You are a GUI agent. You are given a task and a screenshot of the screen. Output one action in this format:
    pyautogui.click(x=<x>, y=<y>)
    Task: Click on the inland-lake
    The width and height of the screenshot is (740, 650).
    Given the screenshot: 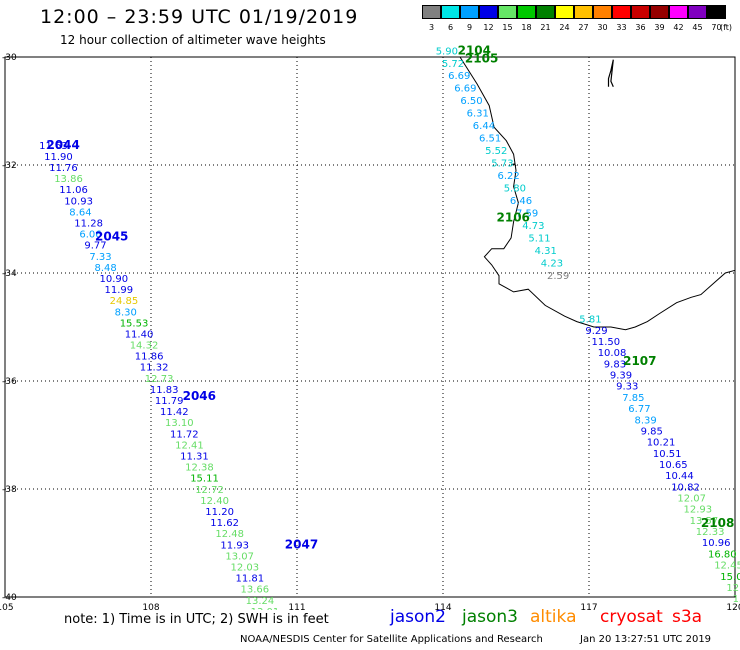 What is the action you would take?
    pyautogui.click(x=610, y=73)
    